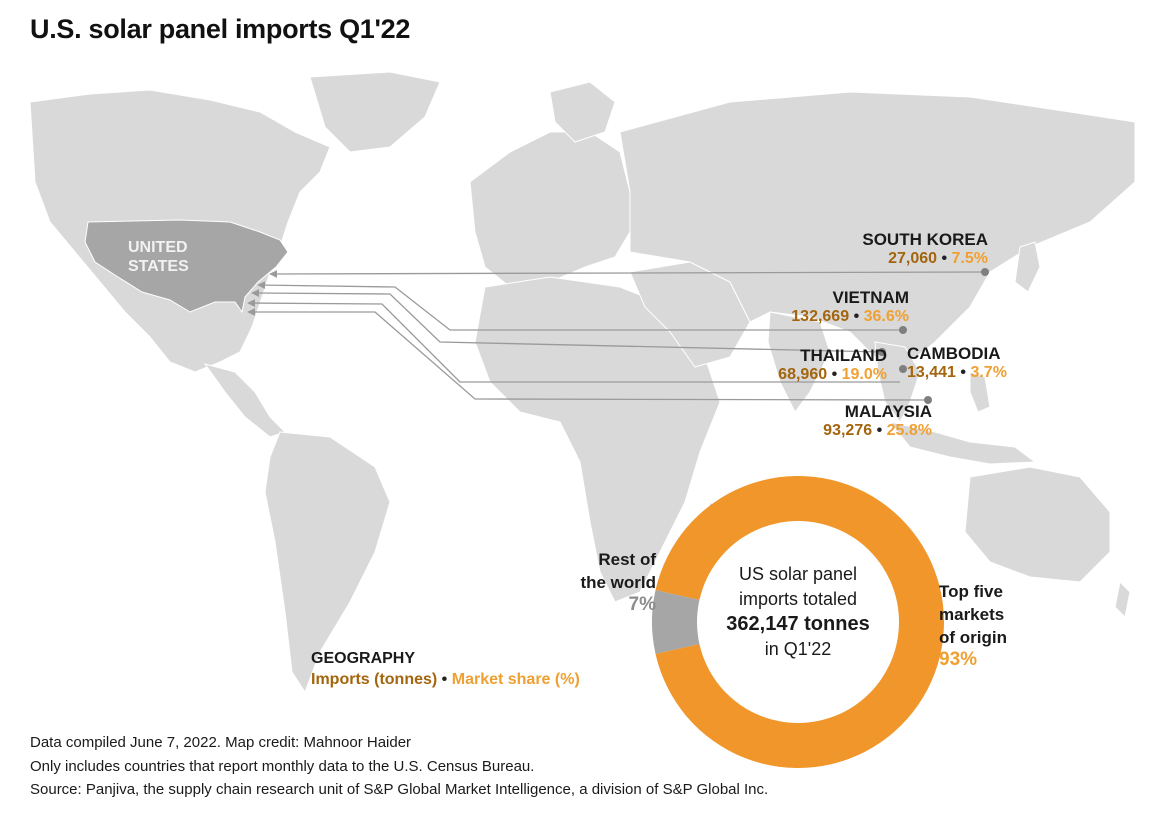 This screenshot has height=840, width=1168. What do you see at coordinates (1037, 524) in the screenshot?
I see `australia-landmass` at bounding box center [1037, 524].